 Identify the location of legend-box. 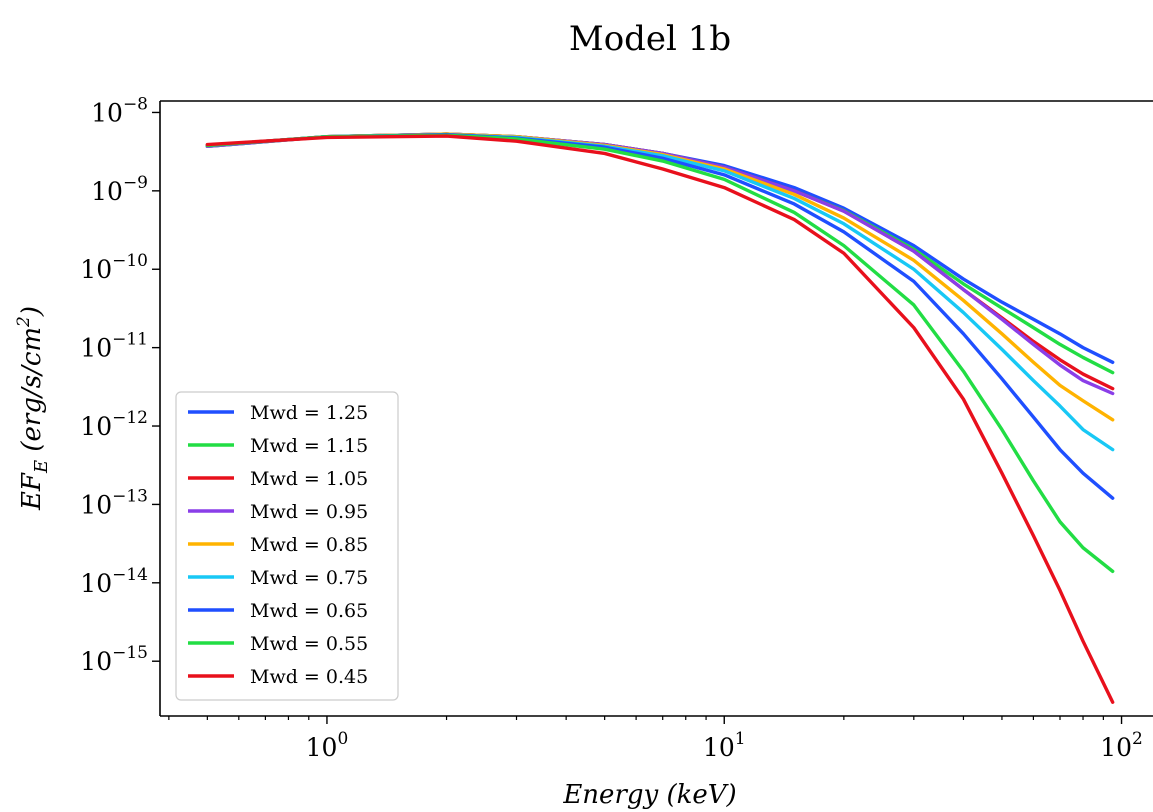
(287, 546).